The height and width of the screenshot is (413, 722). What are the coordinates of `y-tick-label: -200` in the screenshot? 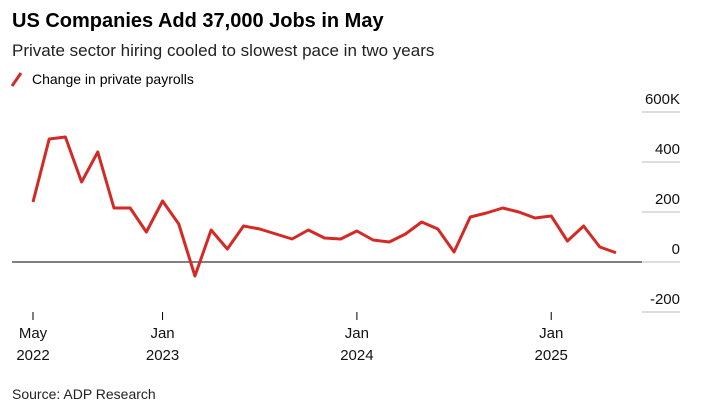 It's located at (665, 299).